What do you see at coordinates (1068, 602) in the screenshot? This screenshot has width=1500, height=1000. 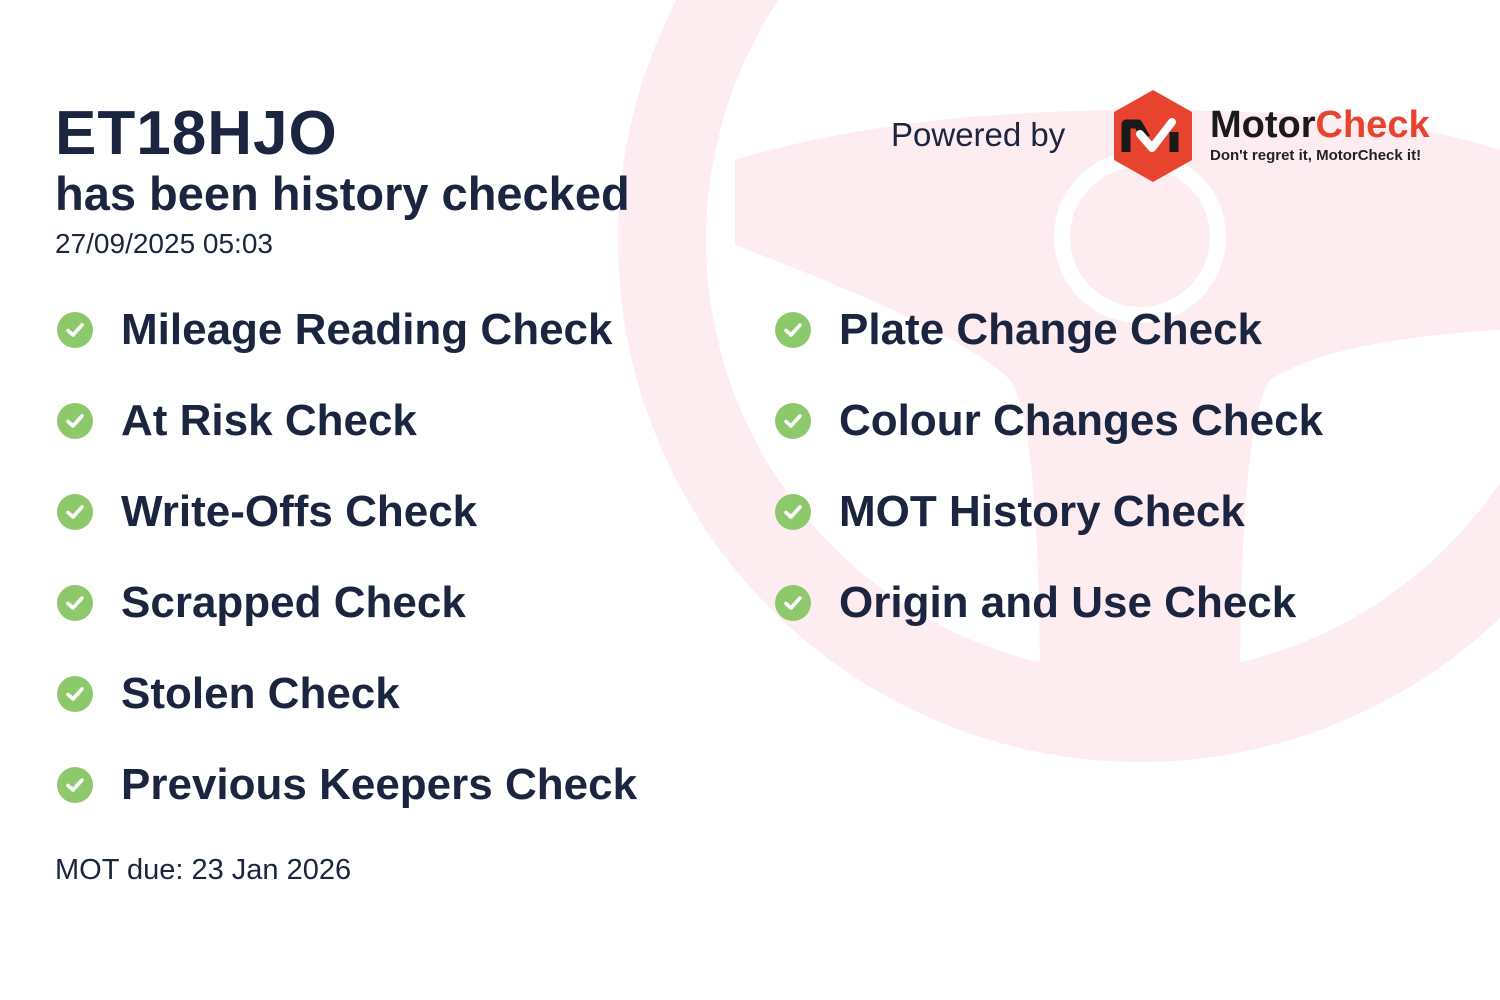 I see `check-label: Origin and Use Check` at bounding box center [1068, 602].